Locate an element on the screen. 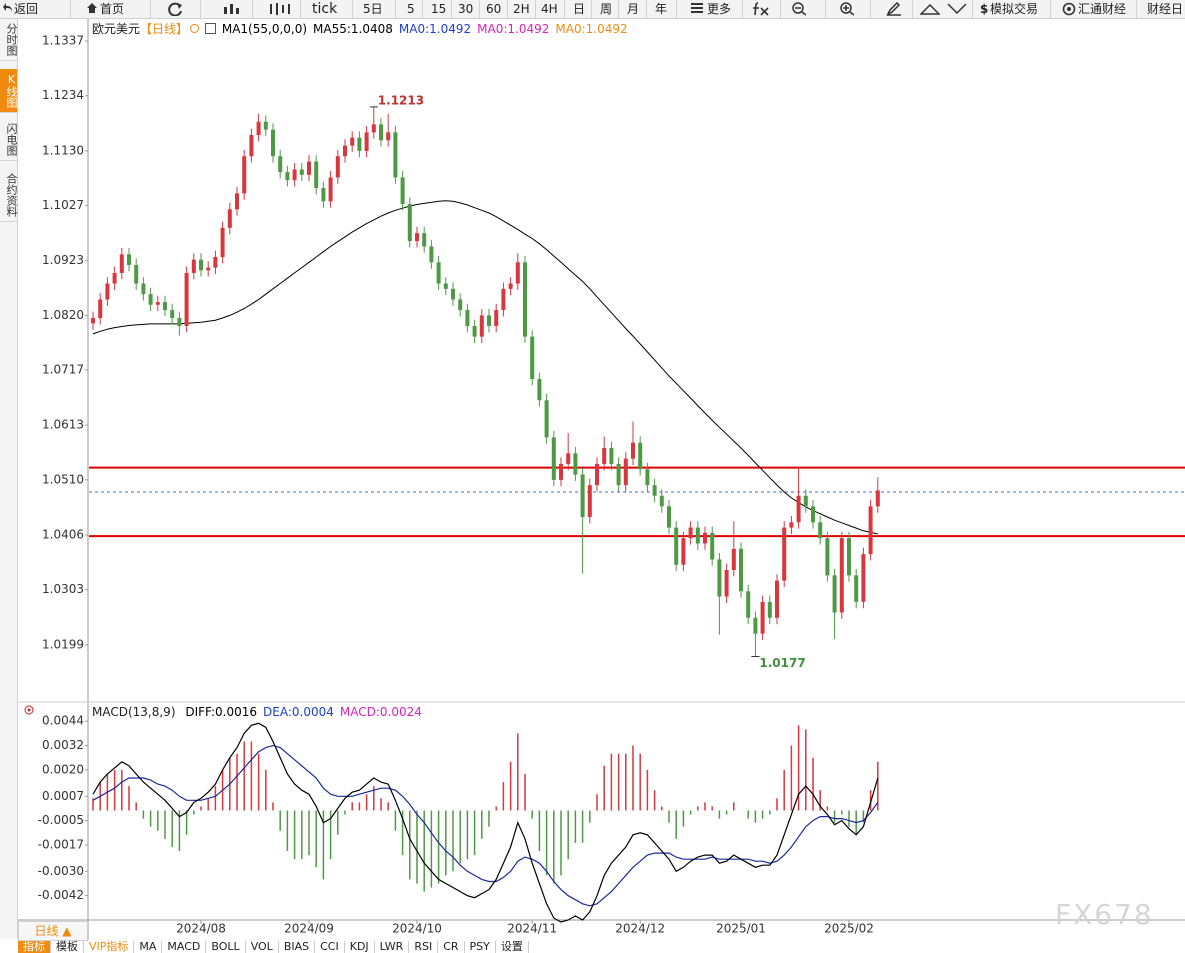 This screenshot has width=1185, height=953. indicator-tab: LWR is located at coordinates (392, 947).